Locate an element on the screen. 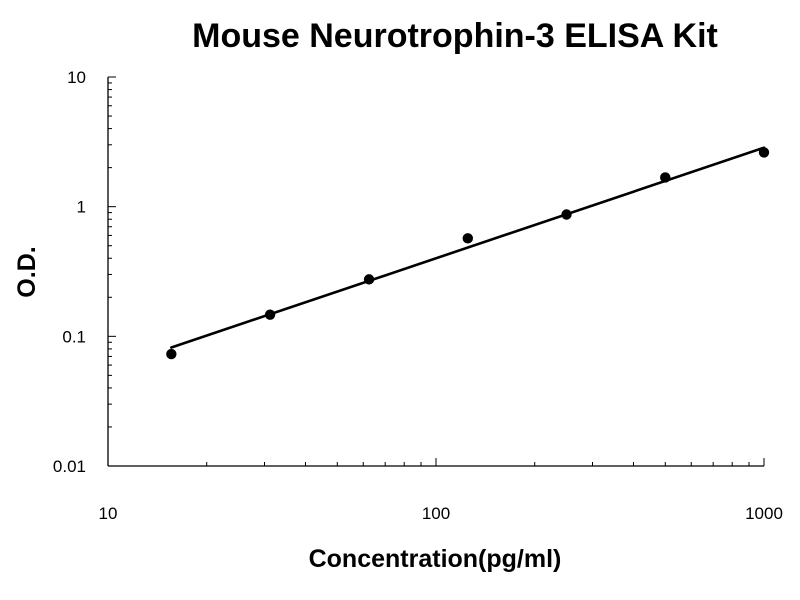 Image resolution: width=800 pixels, height=600 pixels. x-tick-label: 100 is located at coordinates (436, 513).